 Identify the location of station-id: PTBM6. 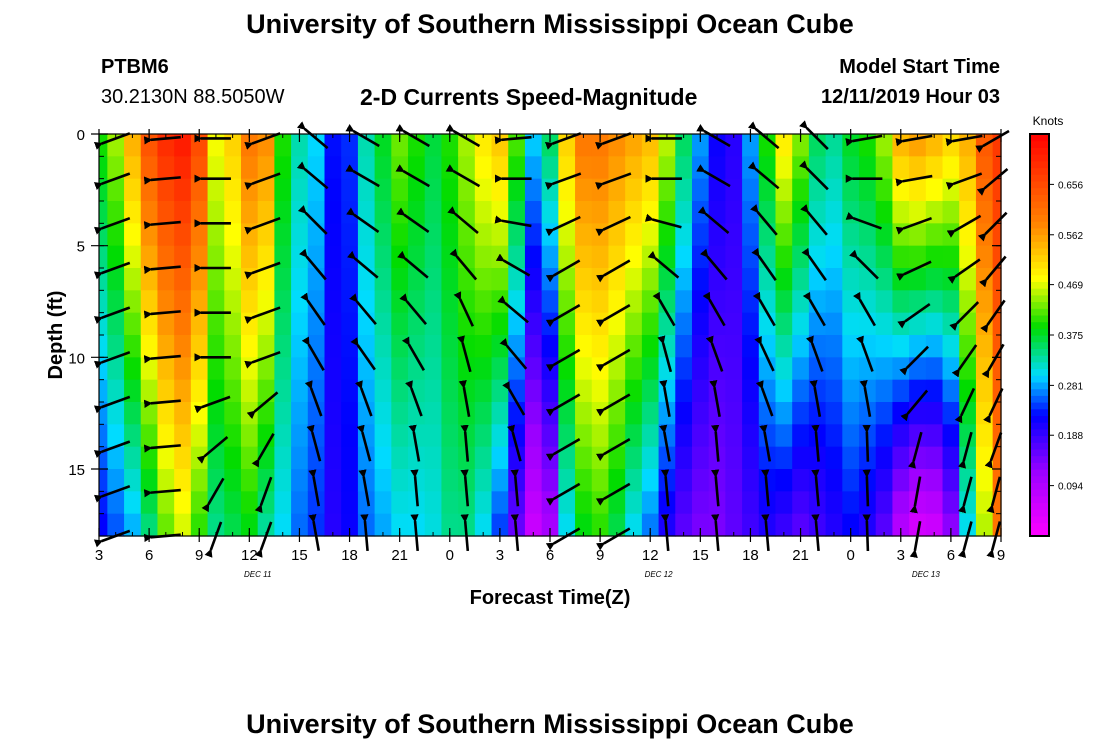
(135, 67).